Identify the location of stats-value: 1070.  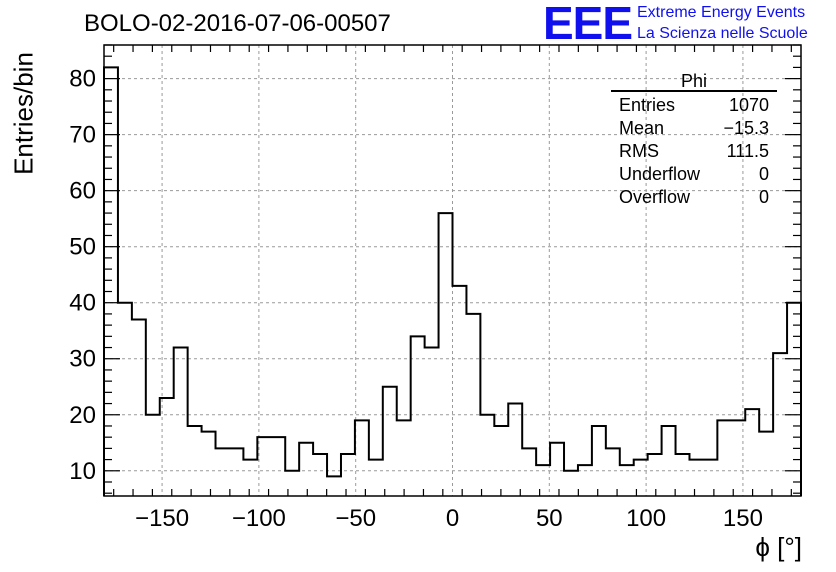
(748, 105).